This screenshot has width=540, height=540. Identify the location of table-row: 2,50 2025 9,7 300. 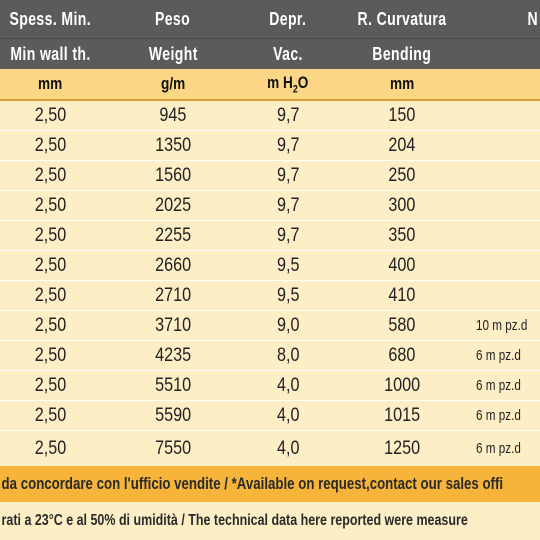
(270, 206).